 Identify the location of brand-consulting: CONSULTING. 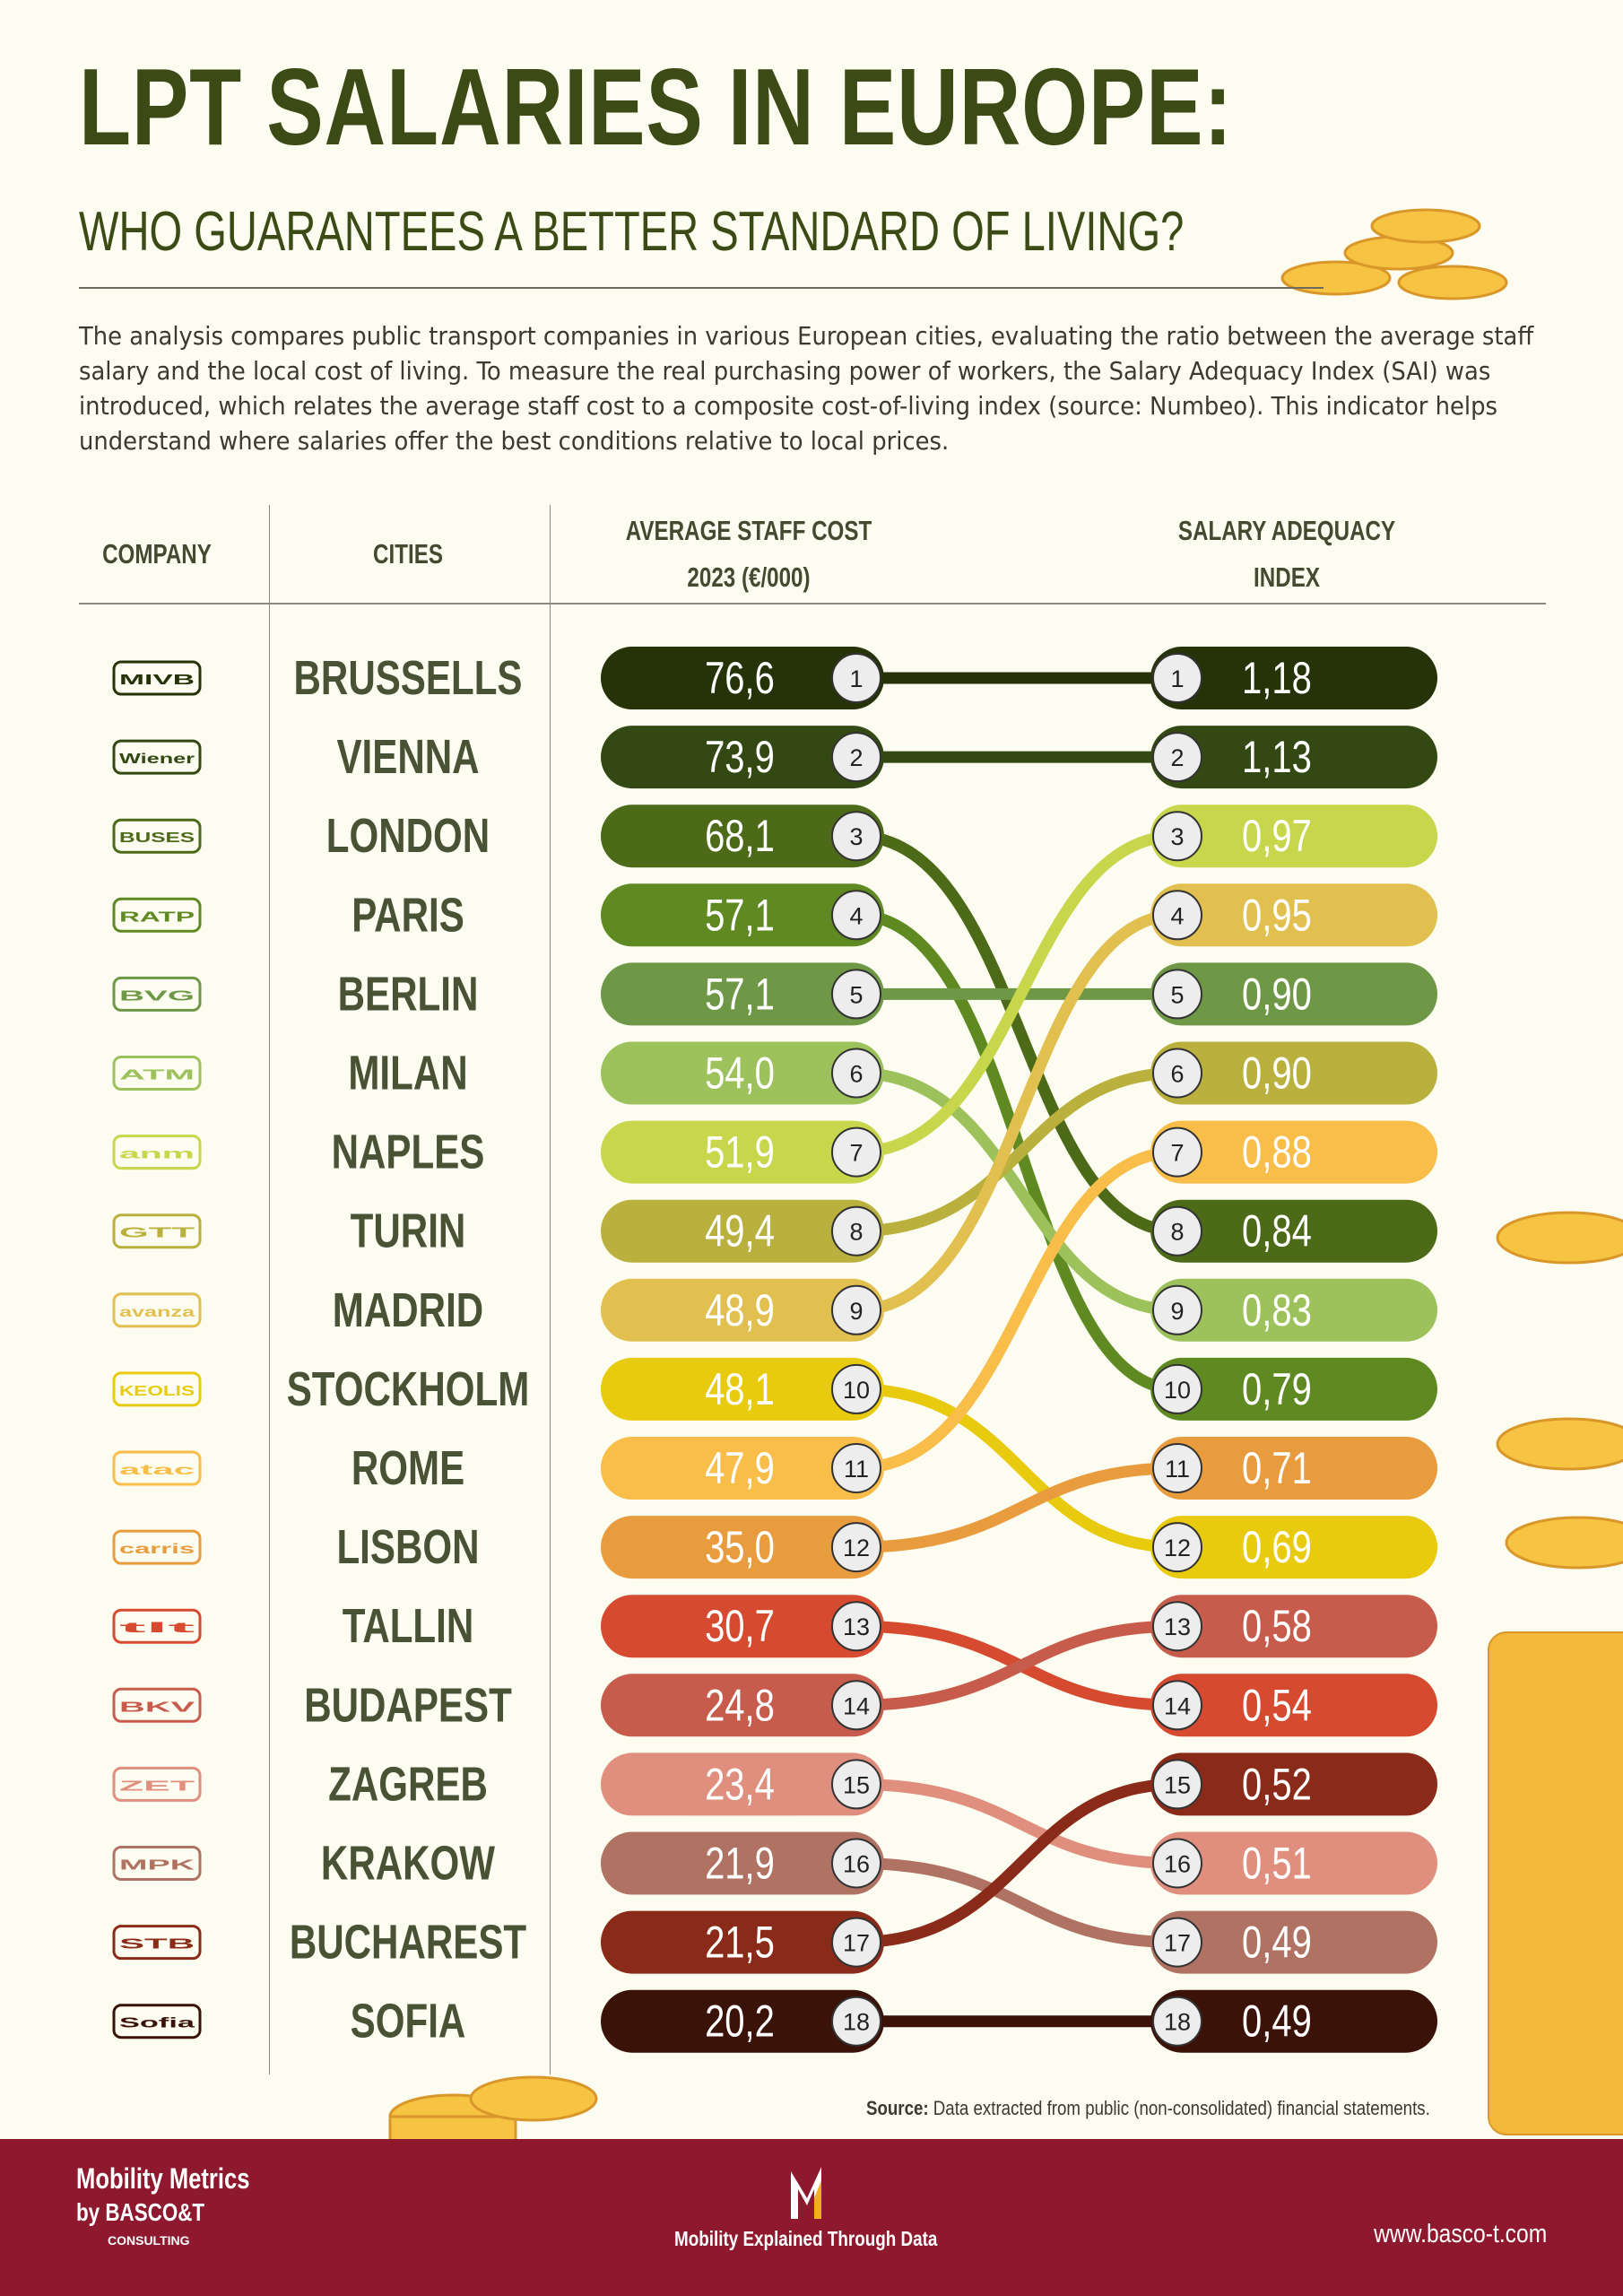
(149, 2240).